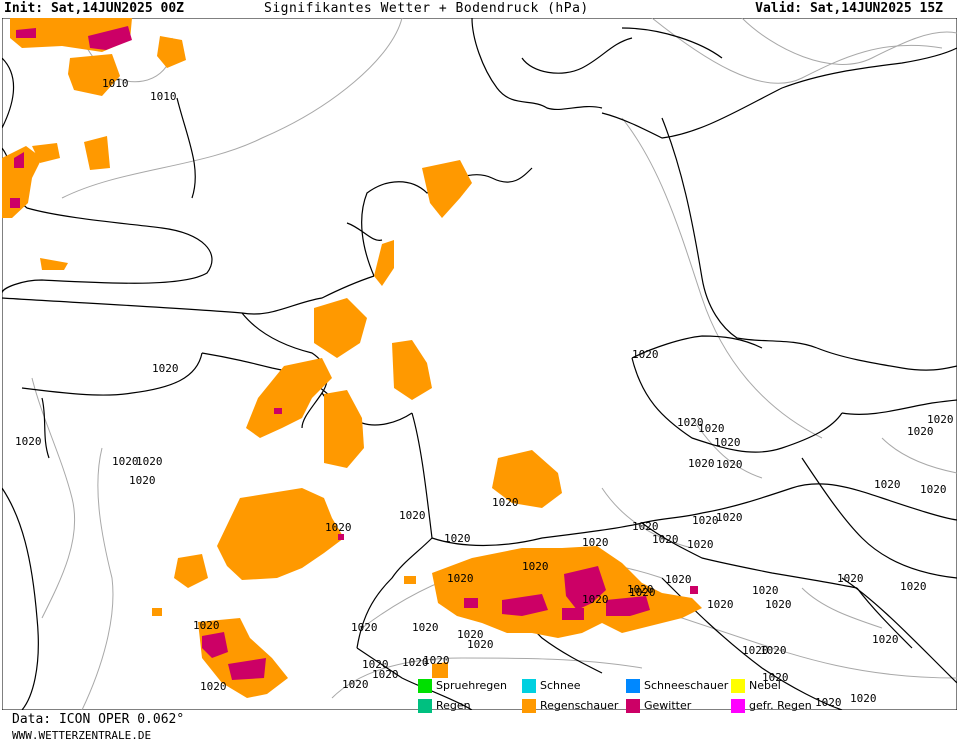 The width and height of the screenshot is (959, 742). I want to click on legend-label: gefr. Regen, so click(780, 705).